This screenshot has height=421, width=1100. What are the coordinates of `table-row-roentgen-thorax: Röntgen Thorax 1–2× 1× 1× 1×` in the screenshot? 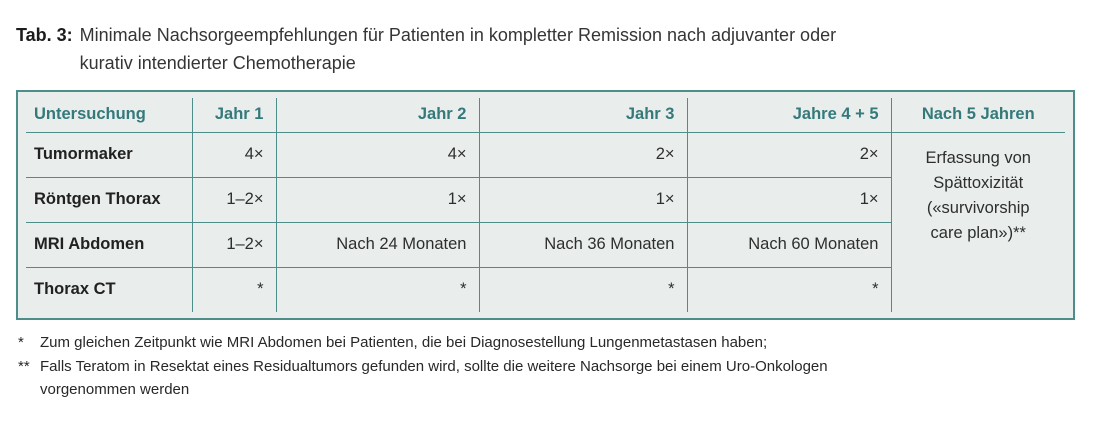 It's located at (545, 199).